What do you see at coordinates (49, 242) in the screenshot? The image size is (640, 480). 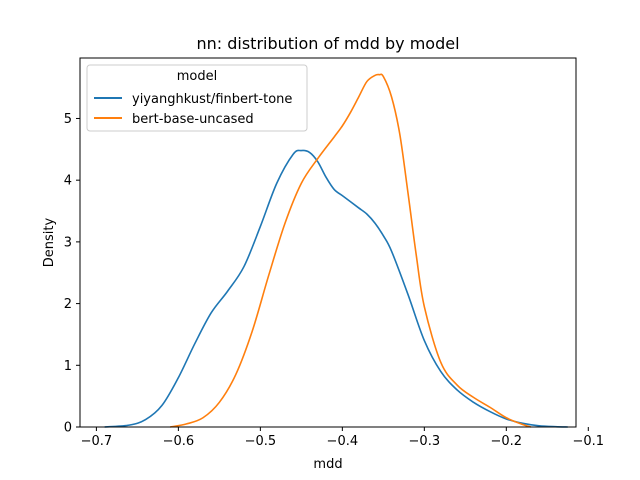 I see `y-axis-label: Density` at bounding box center [49, 242].